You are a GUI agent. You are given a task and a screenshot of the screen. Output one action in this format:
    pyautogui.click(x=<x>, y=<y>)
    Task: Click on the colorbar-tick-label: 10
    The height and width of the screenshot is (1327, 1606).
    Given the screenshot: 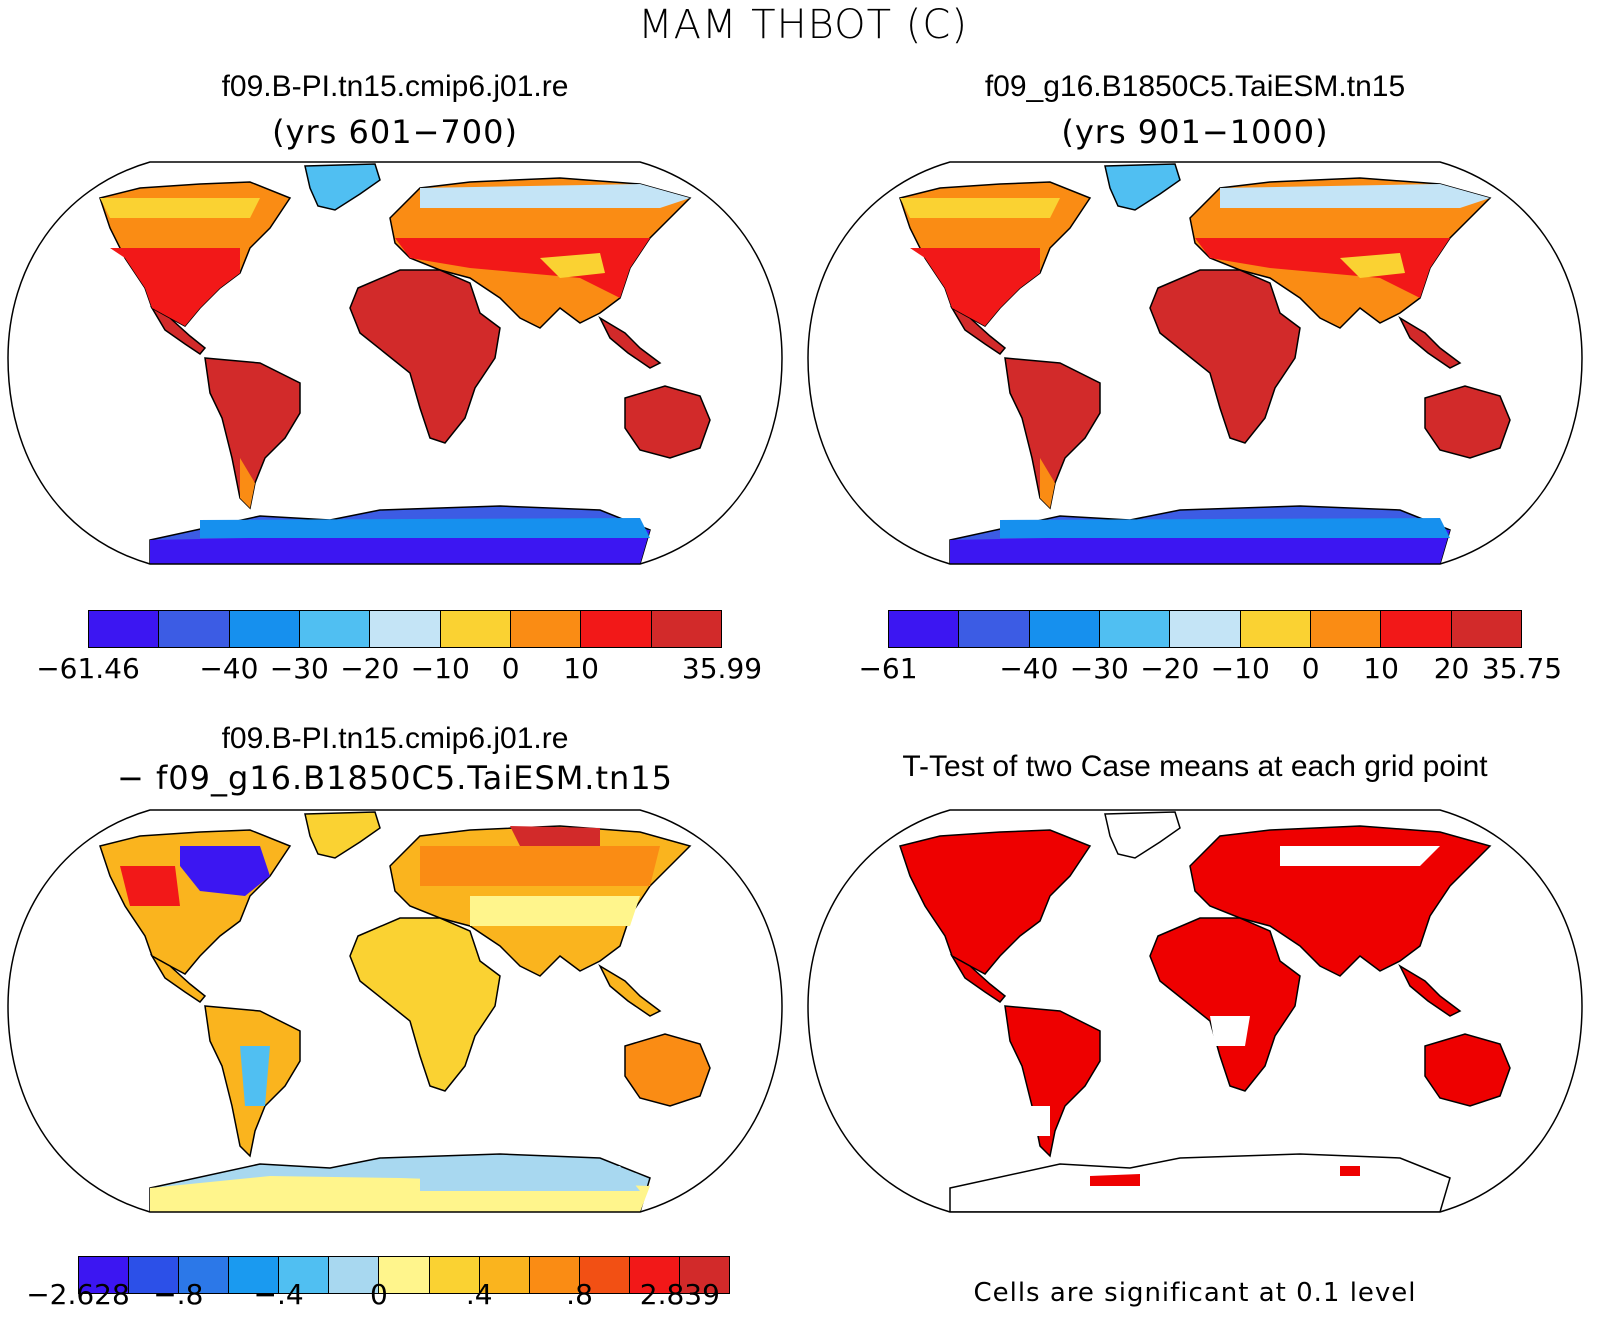 What is the action you would take?
    pyautogui.click(x=1381, y=668)
    